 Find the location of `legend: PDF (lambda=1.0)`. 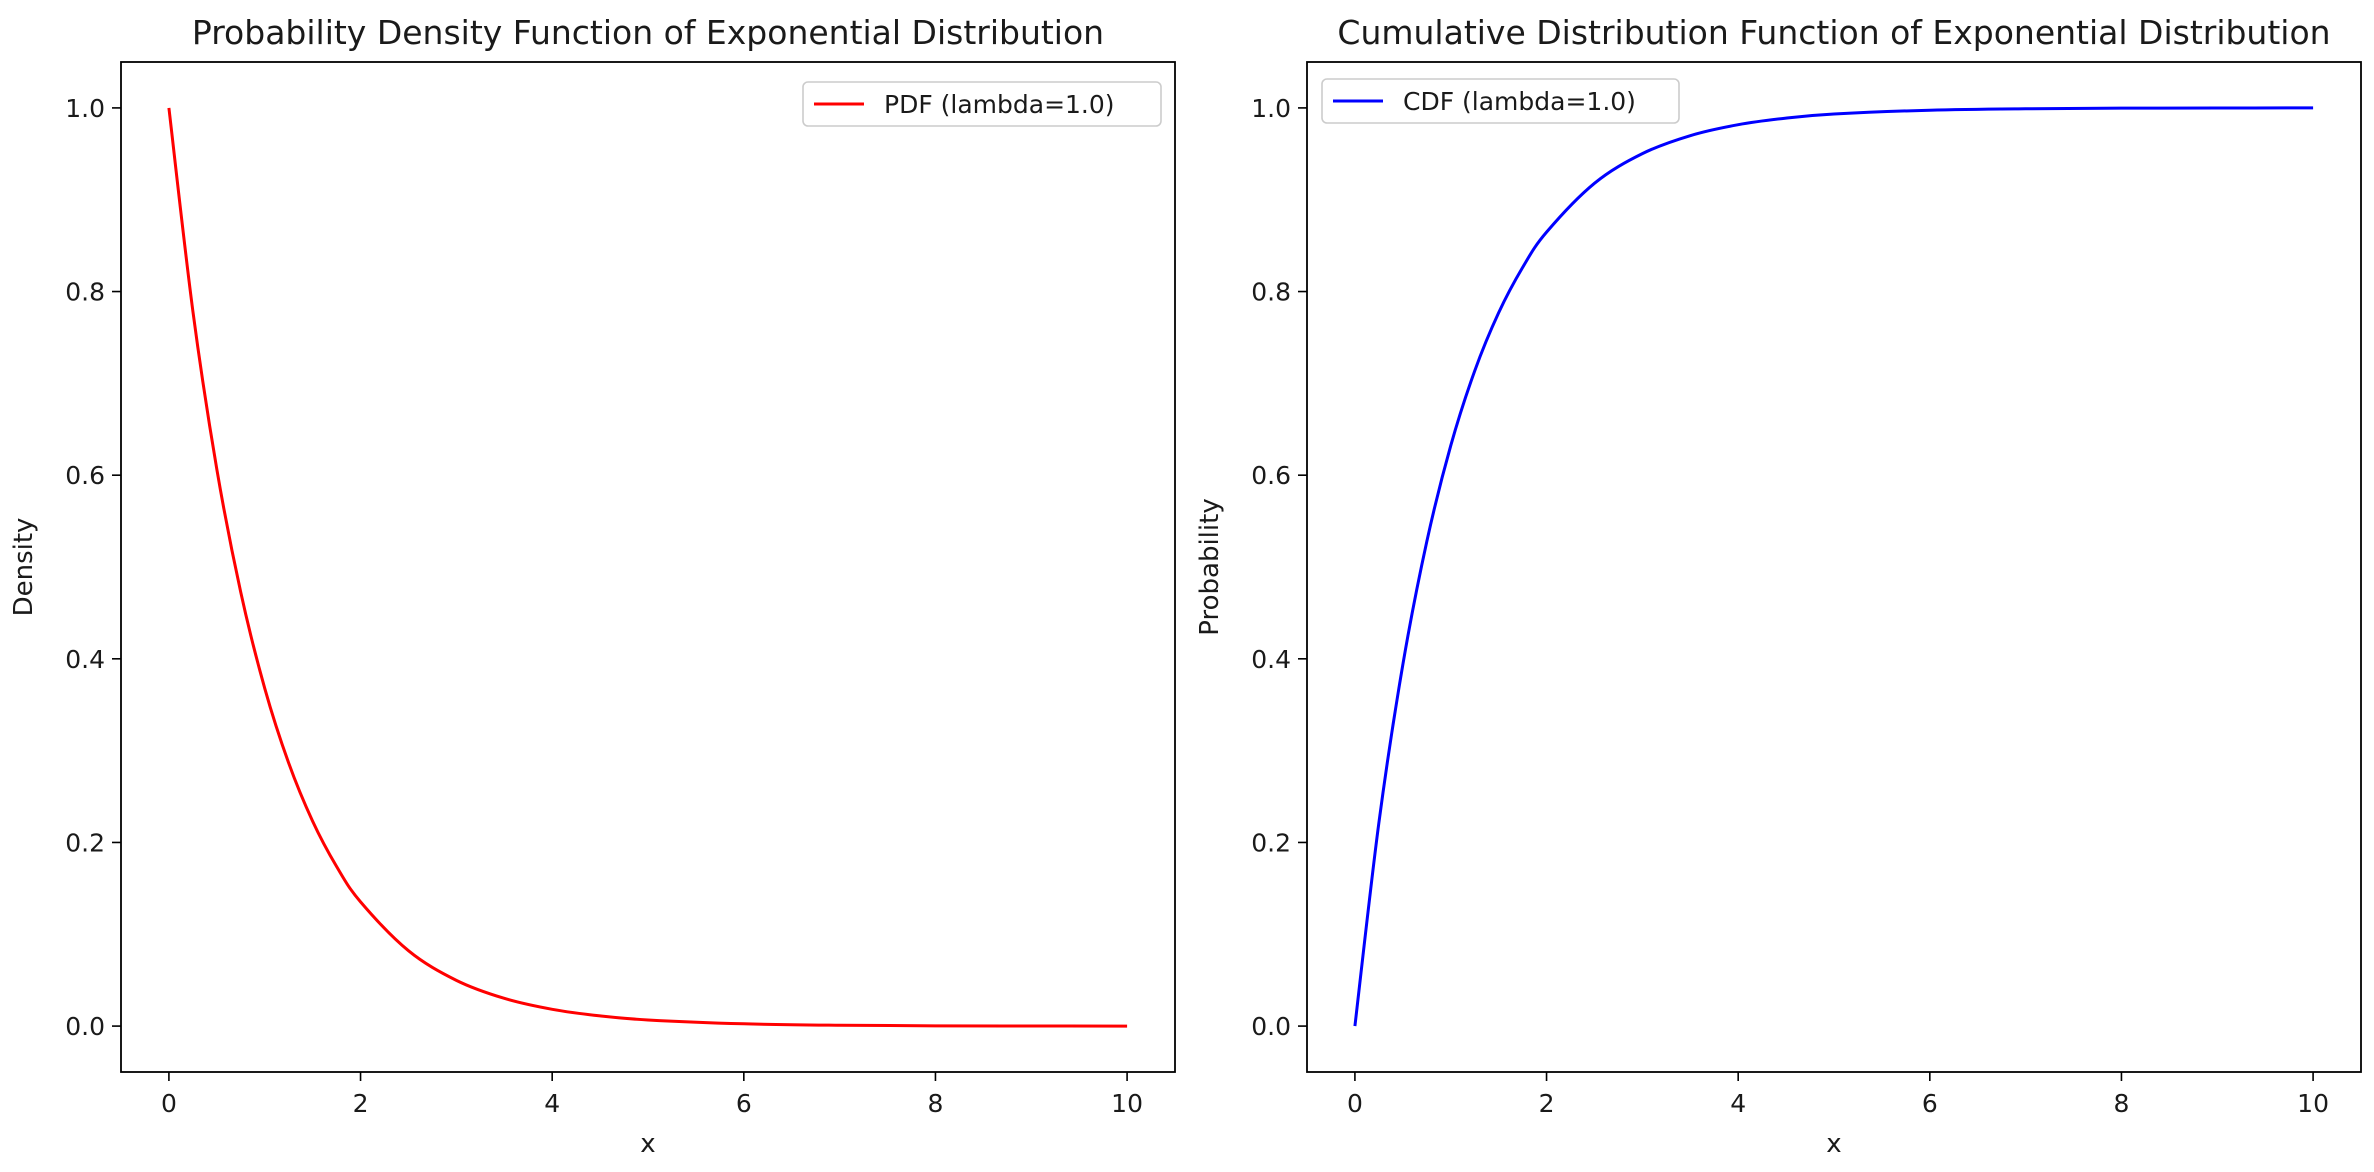

legend: PDF (lambda=1.0) is located at coordinates (982, 104).